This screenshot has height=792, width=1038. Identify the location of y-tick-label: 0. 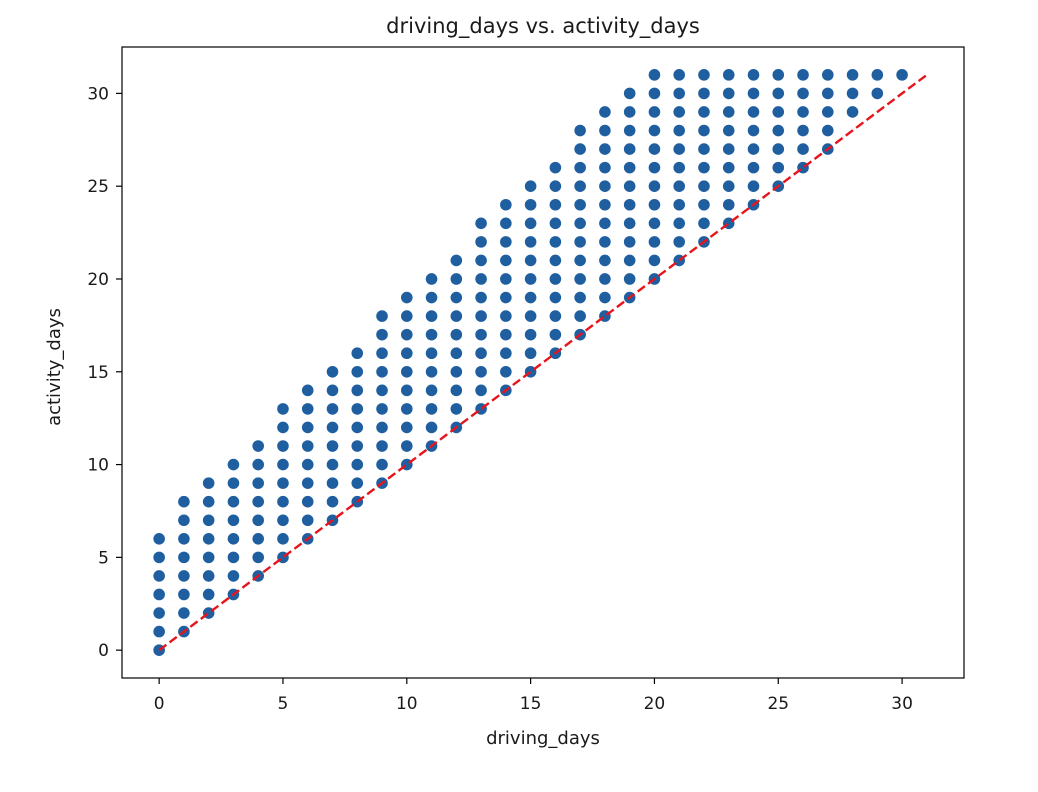
(103, 651).